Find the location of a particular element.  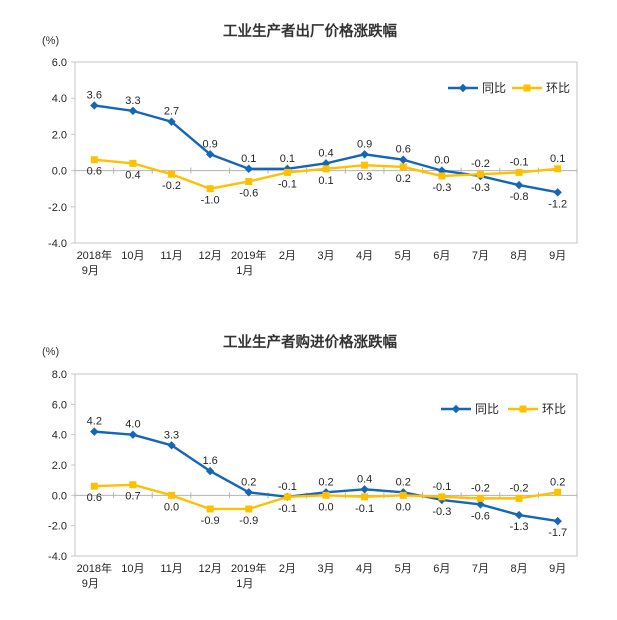

data-label: 2.7 is located at coordinates (171, 112).